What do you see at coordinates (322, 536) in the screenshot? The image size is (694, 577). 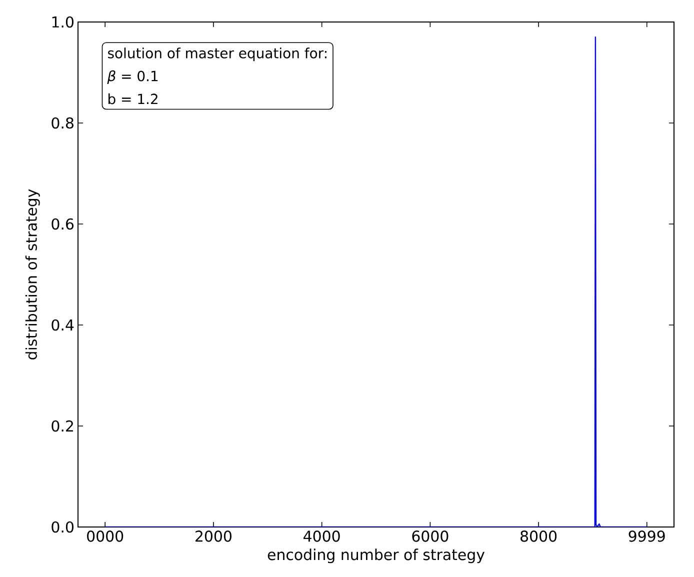 I see `x-tick-label: 4000` at bounding box center [322, 536].